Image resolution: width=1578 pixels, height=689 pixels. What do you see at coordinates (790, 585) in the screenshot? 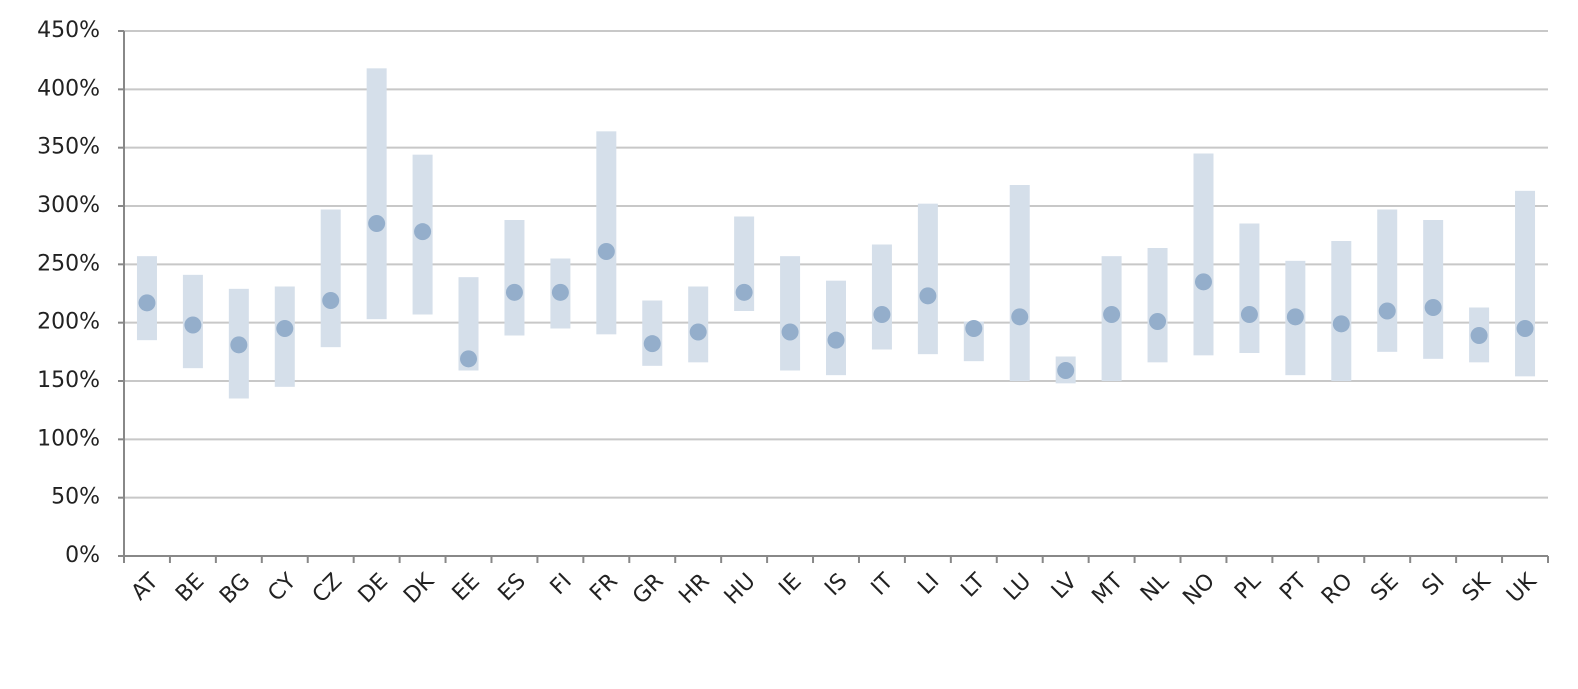
I see `x-tick-label: IE` at bounding box center [790, 585].